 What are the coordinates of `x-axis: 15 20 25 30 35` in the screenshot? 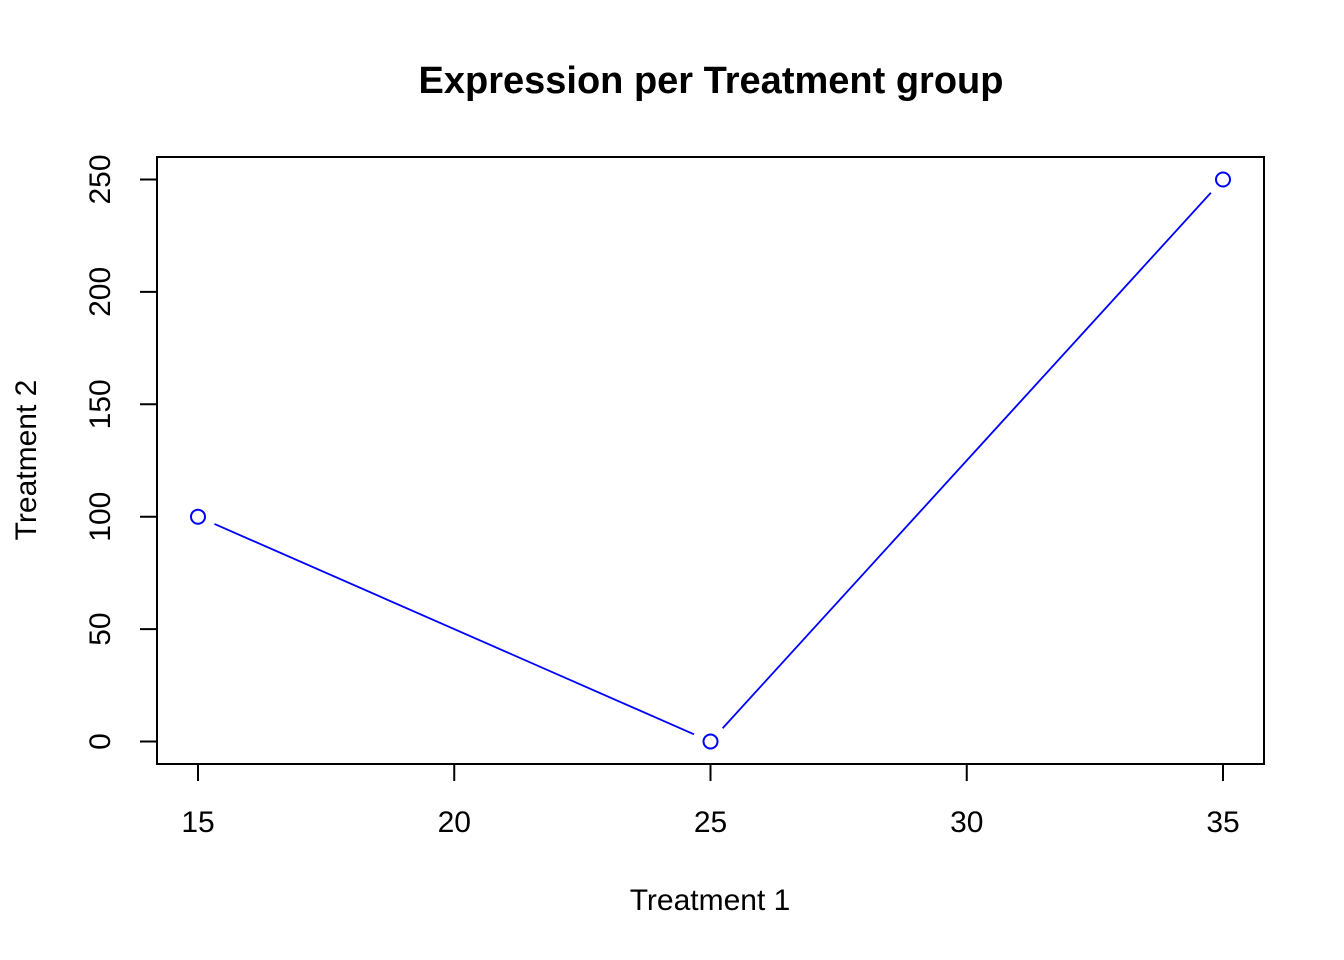 It's located at (710, 801).